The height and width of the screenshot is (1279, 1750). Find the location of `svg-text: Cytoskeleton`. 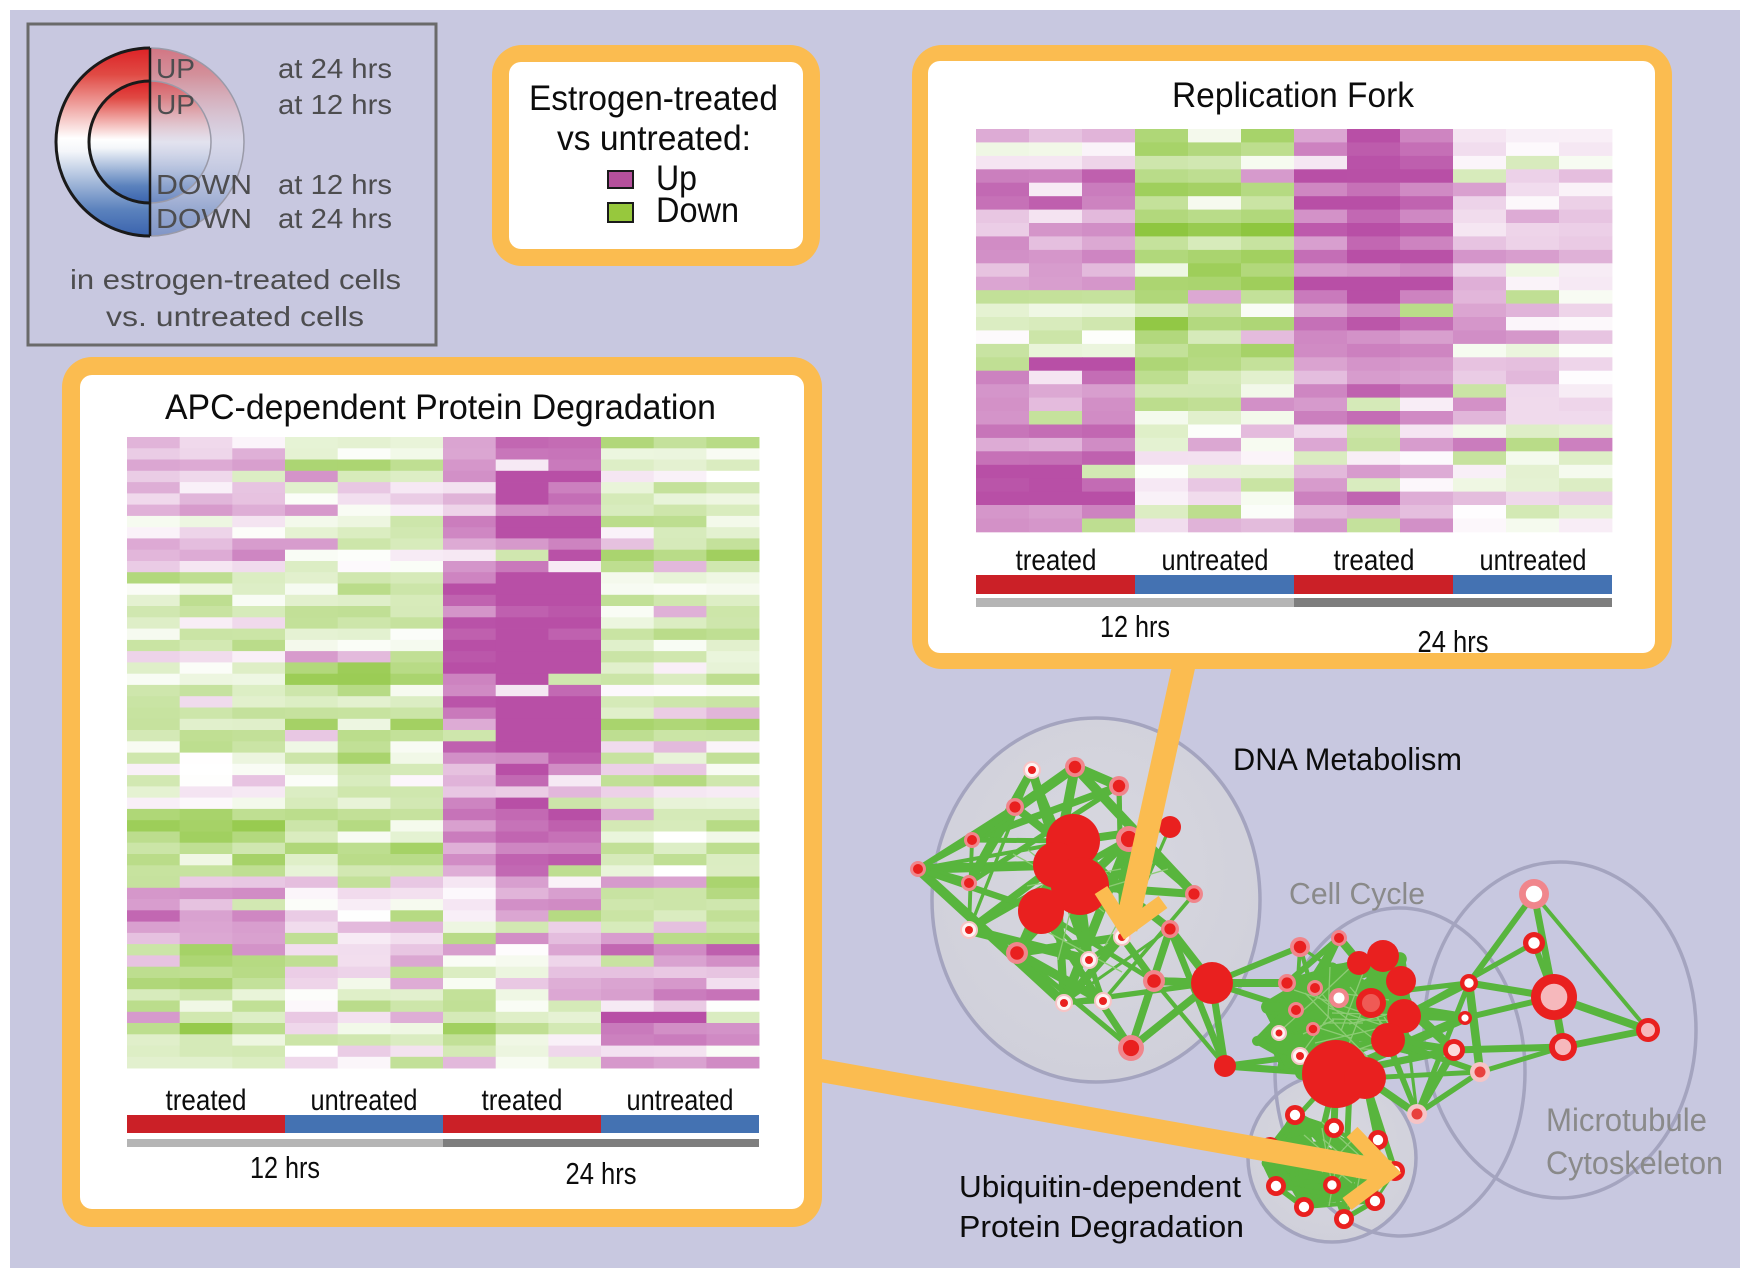

svg-text: Cytoskeleton is located at coordinates (1634, 1163).